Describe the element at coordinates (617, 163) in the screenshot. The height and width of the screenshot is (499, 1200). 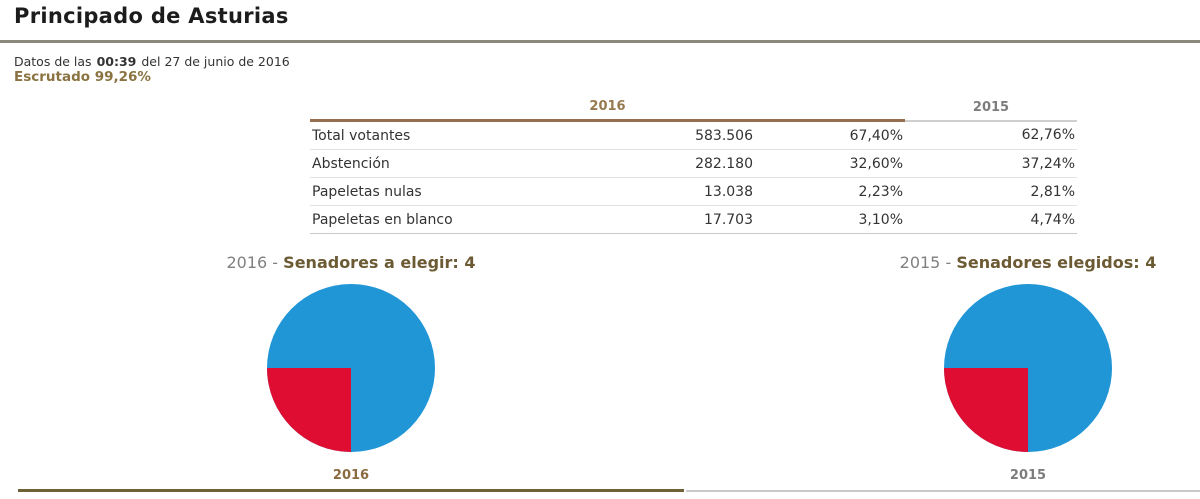
I see `row-value-2016: 282.180` at that location.